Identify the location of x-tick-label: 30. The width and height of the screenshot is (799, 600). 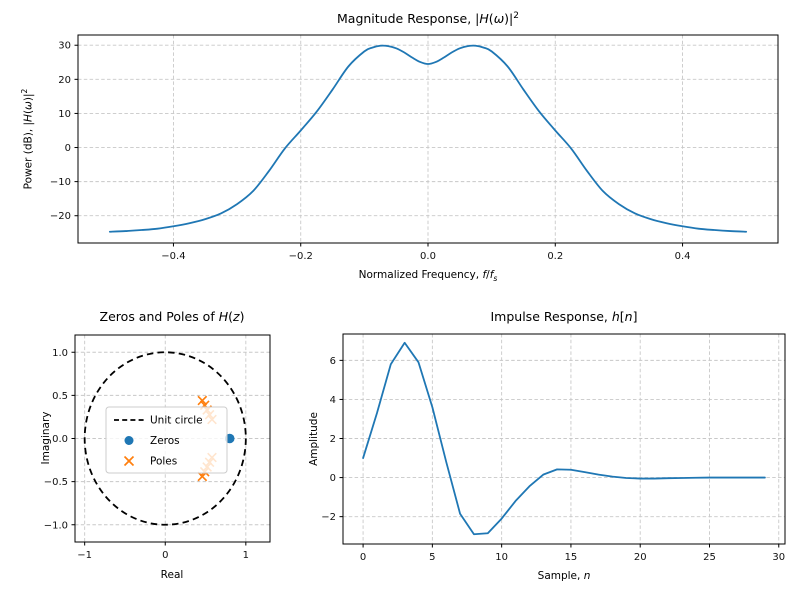
(778, 557).